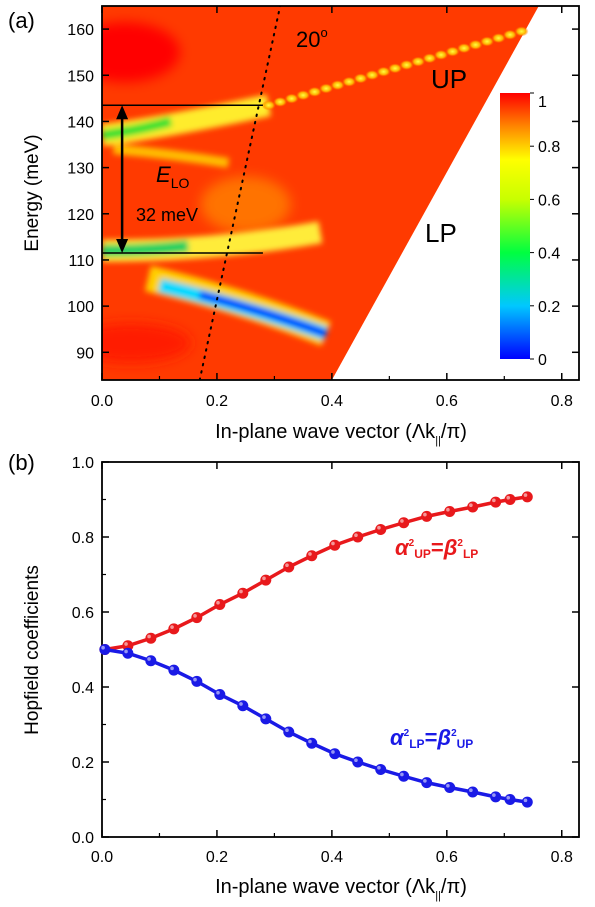  I want to click on elo-value: 32 meV, so click(167, 215).